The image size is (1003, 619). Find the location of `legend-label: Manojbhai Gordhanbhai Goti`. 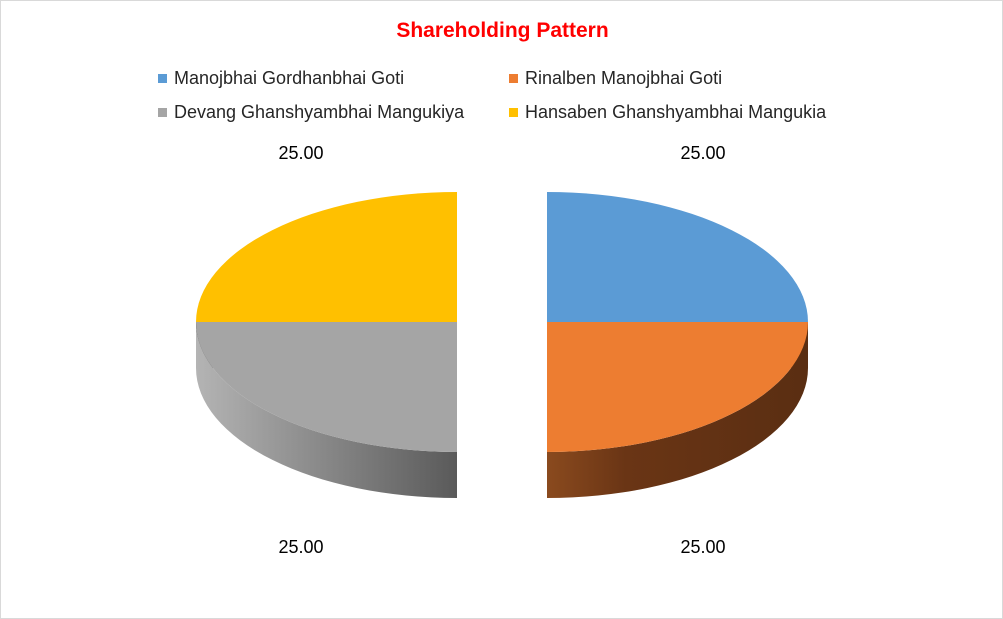

legend-label: Manojbhai Gordhanbhai Goti is located at coordinates (289, 78).